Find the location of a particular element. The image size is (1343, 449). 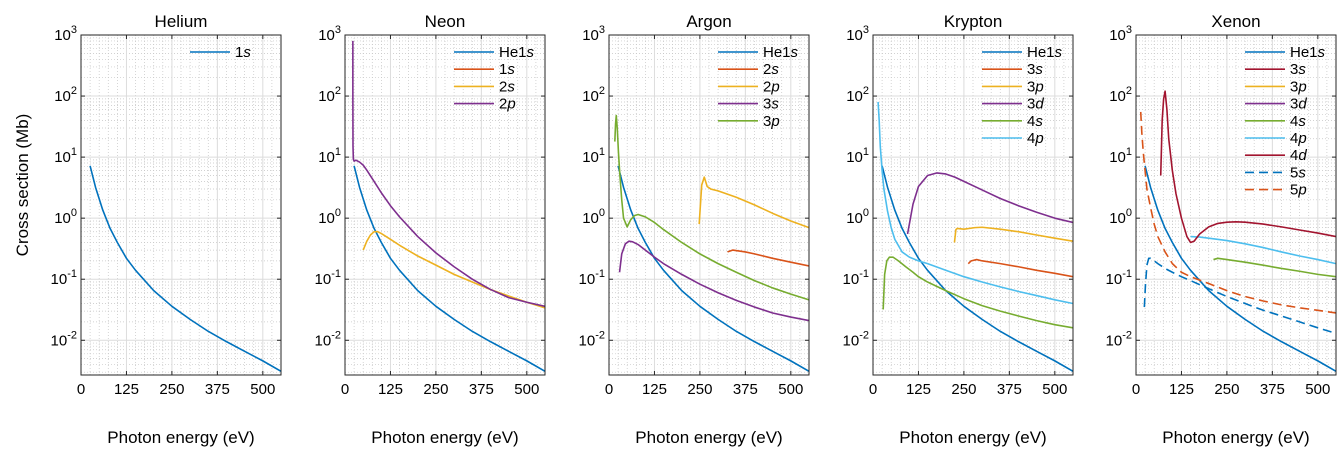

legend-entry: 4p is located at coordinates (1298, 138).